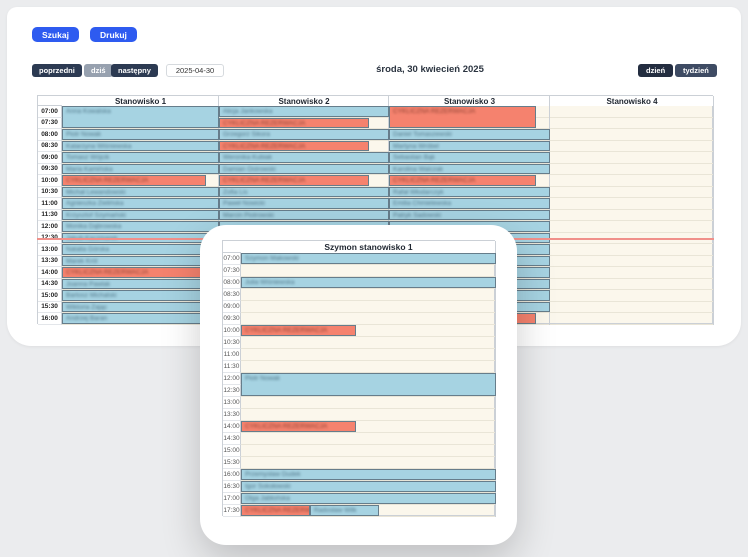  What do you see at coordinates (469, 203) in the screenshot?
I see `booking-event: Emilia Chmielewska` at bounding box center [469, 203].